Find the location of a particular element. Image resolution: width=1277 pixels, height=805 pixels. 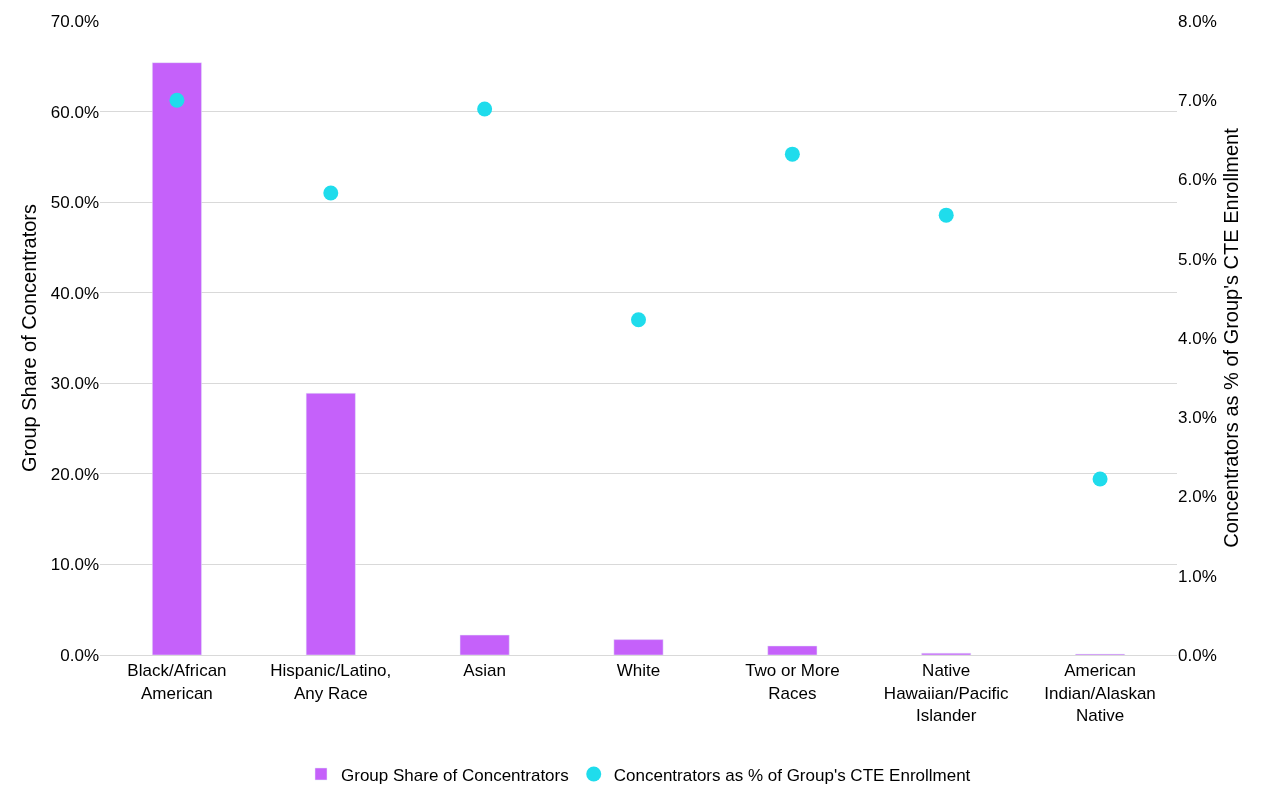

x-tick-label: Hispanic/Latino, Any Race is located at coordinates (331, 682).